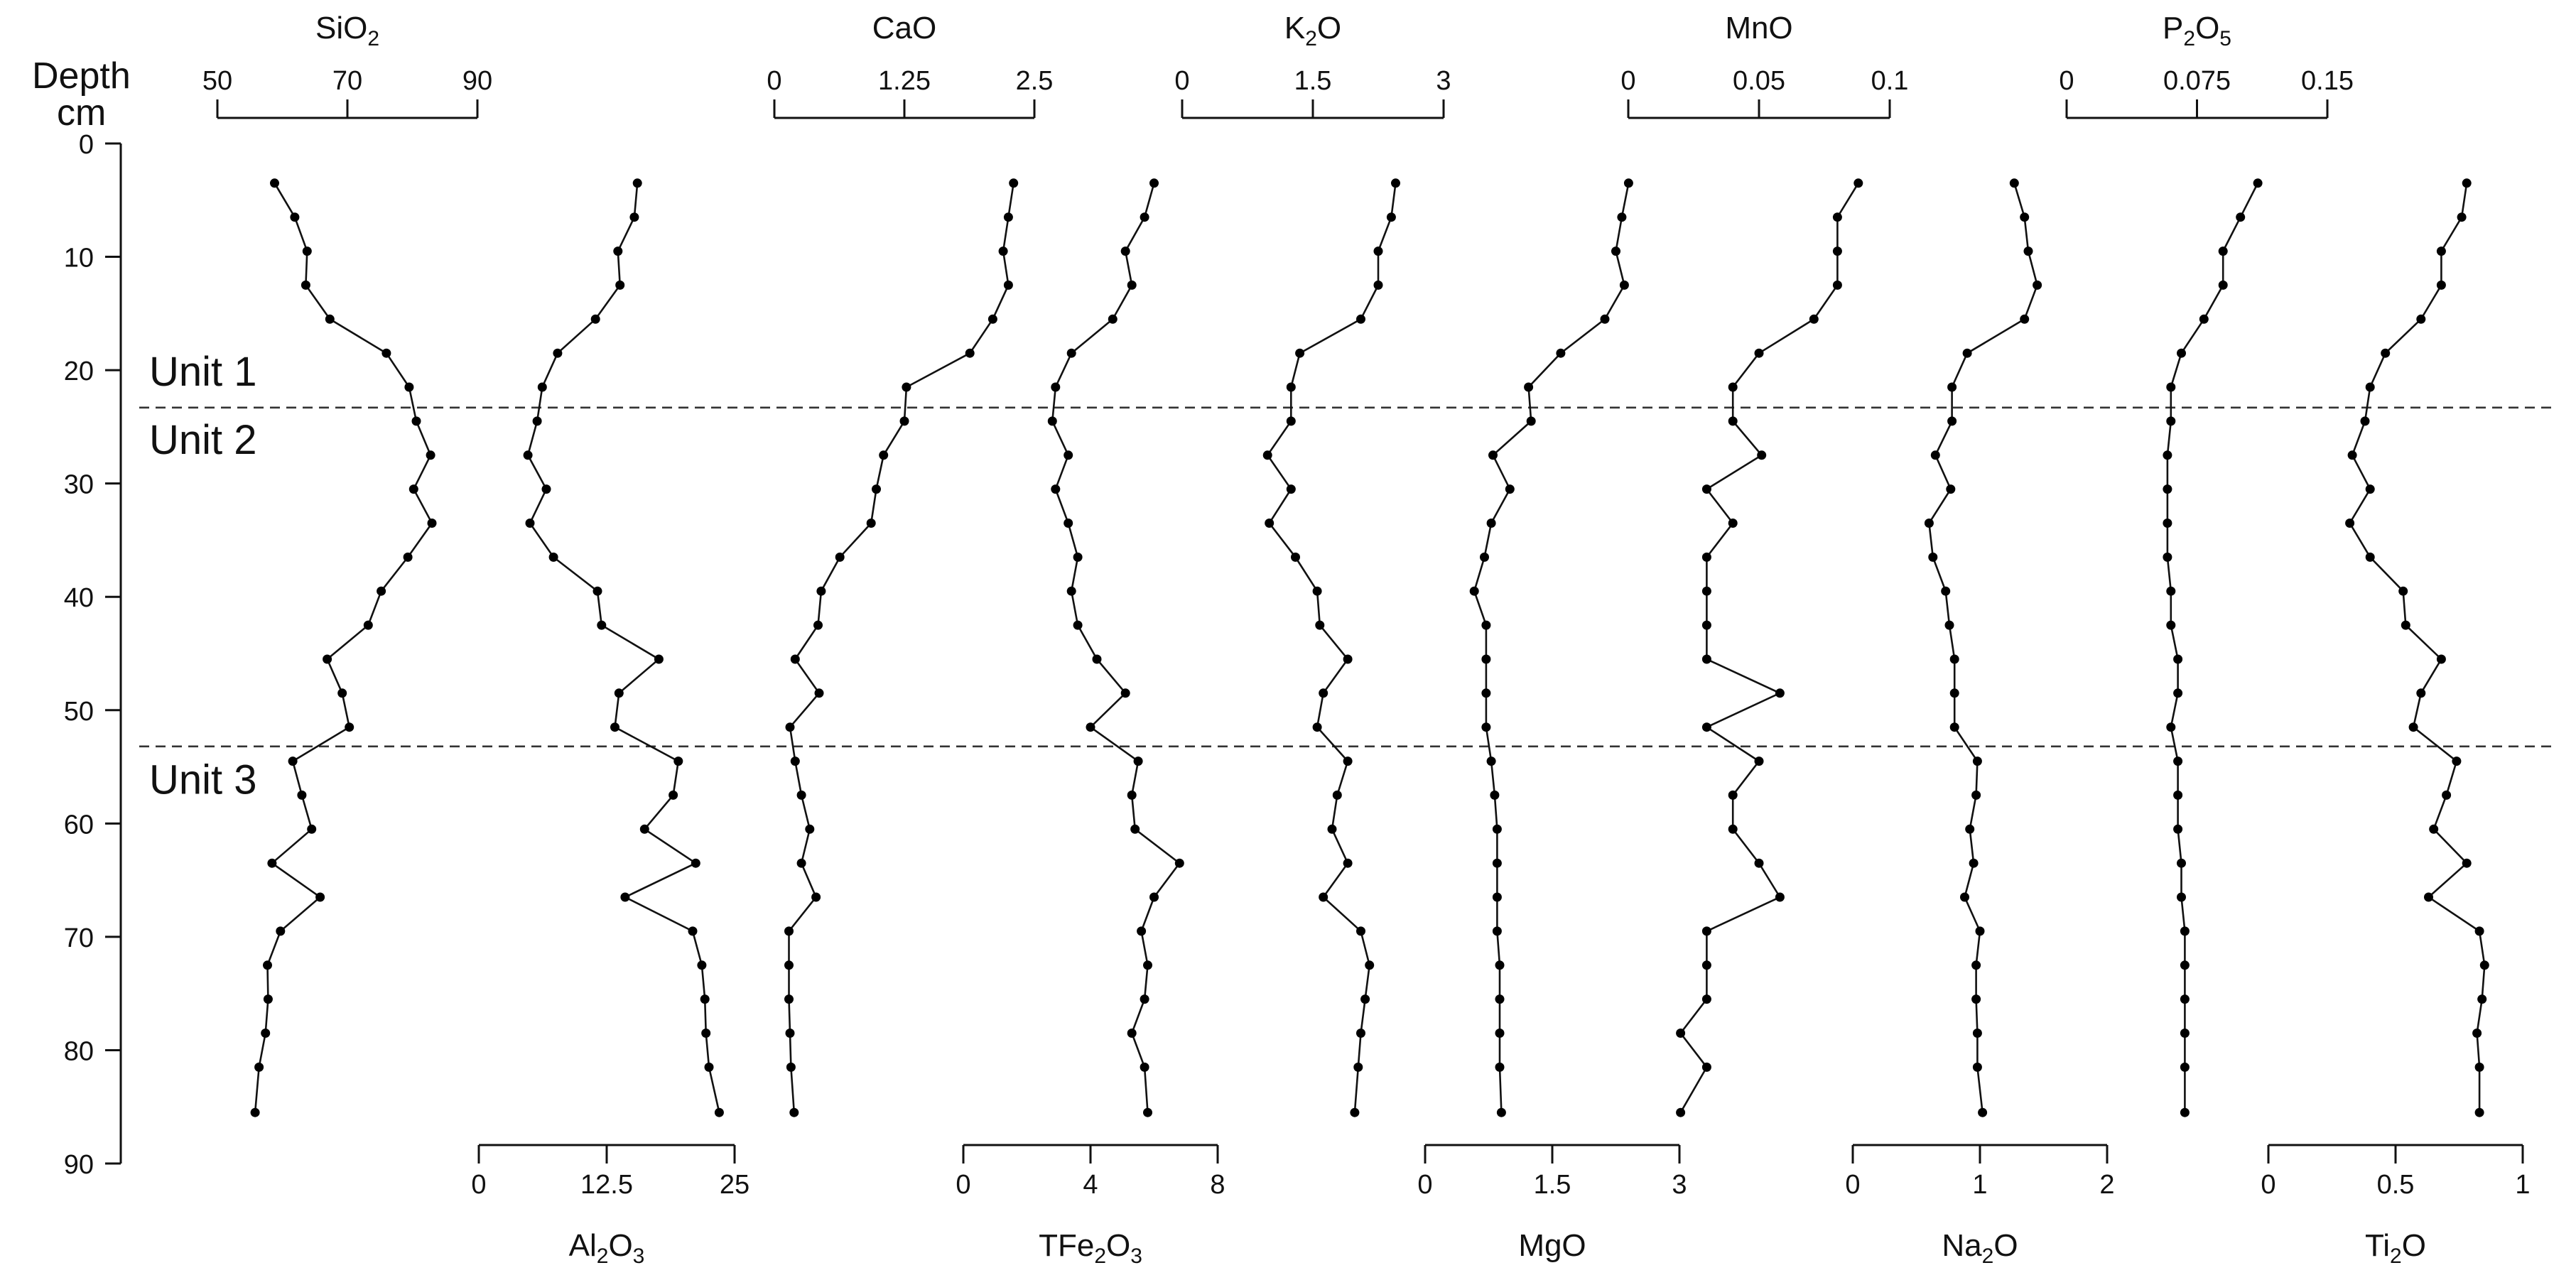 This screenshot has height=1280, width=2576. I want to click on series-name: Ti2O, so click(2395, 1248).